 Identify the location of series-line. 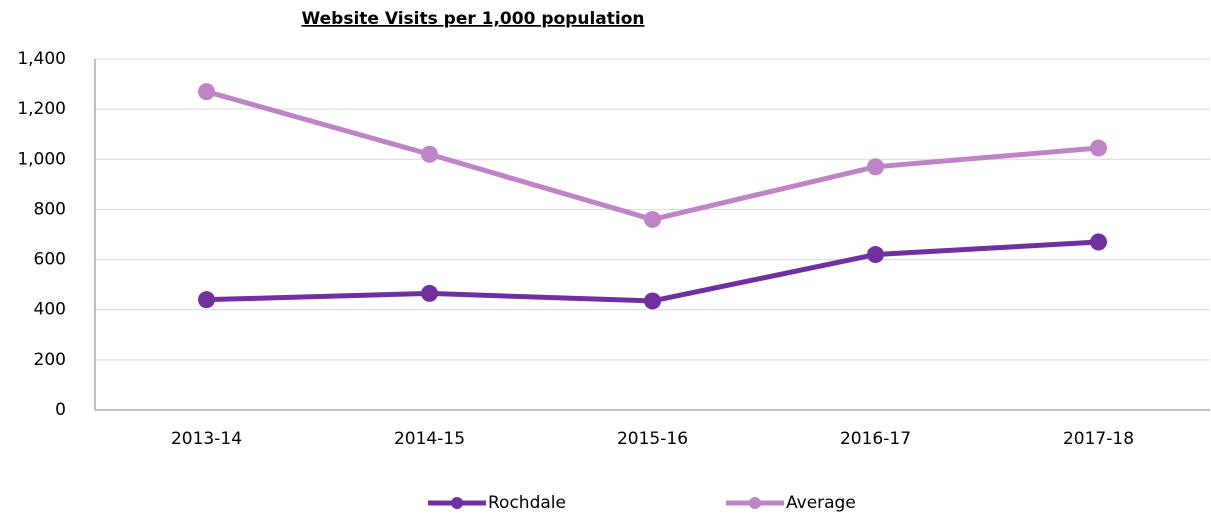
(652, 271).